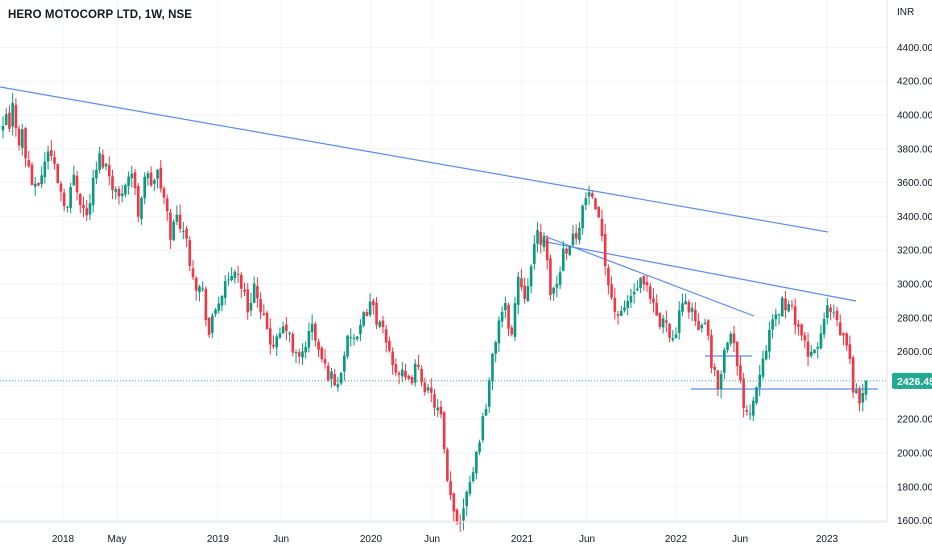  I want to click on y-tick-label: 2800.00, so click(914, 318).